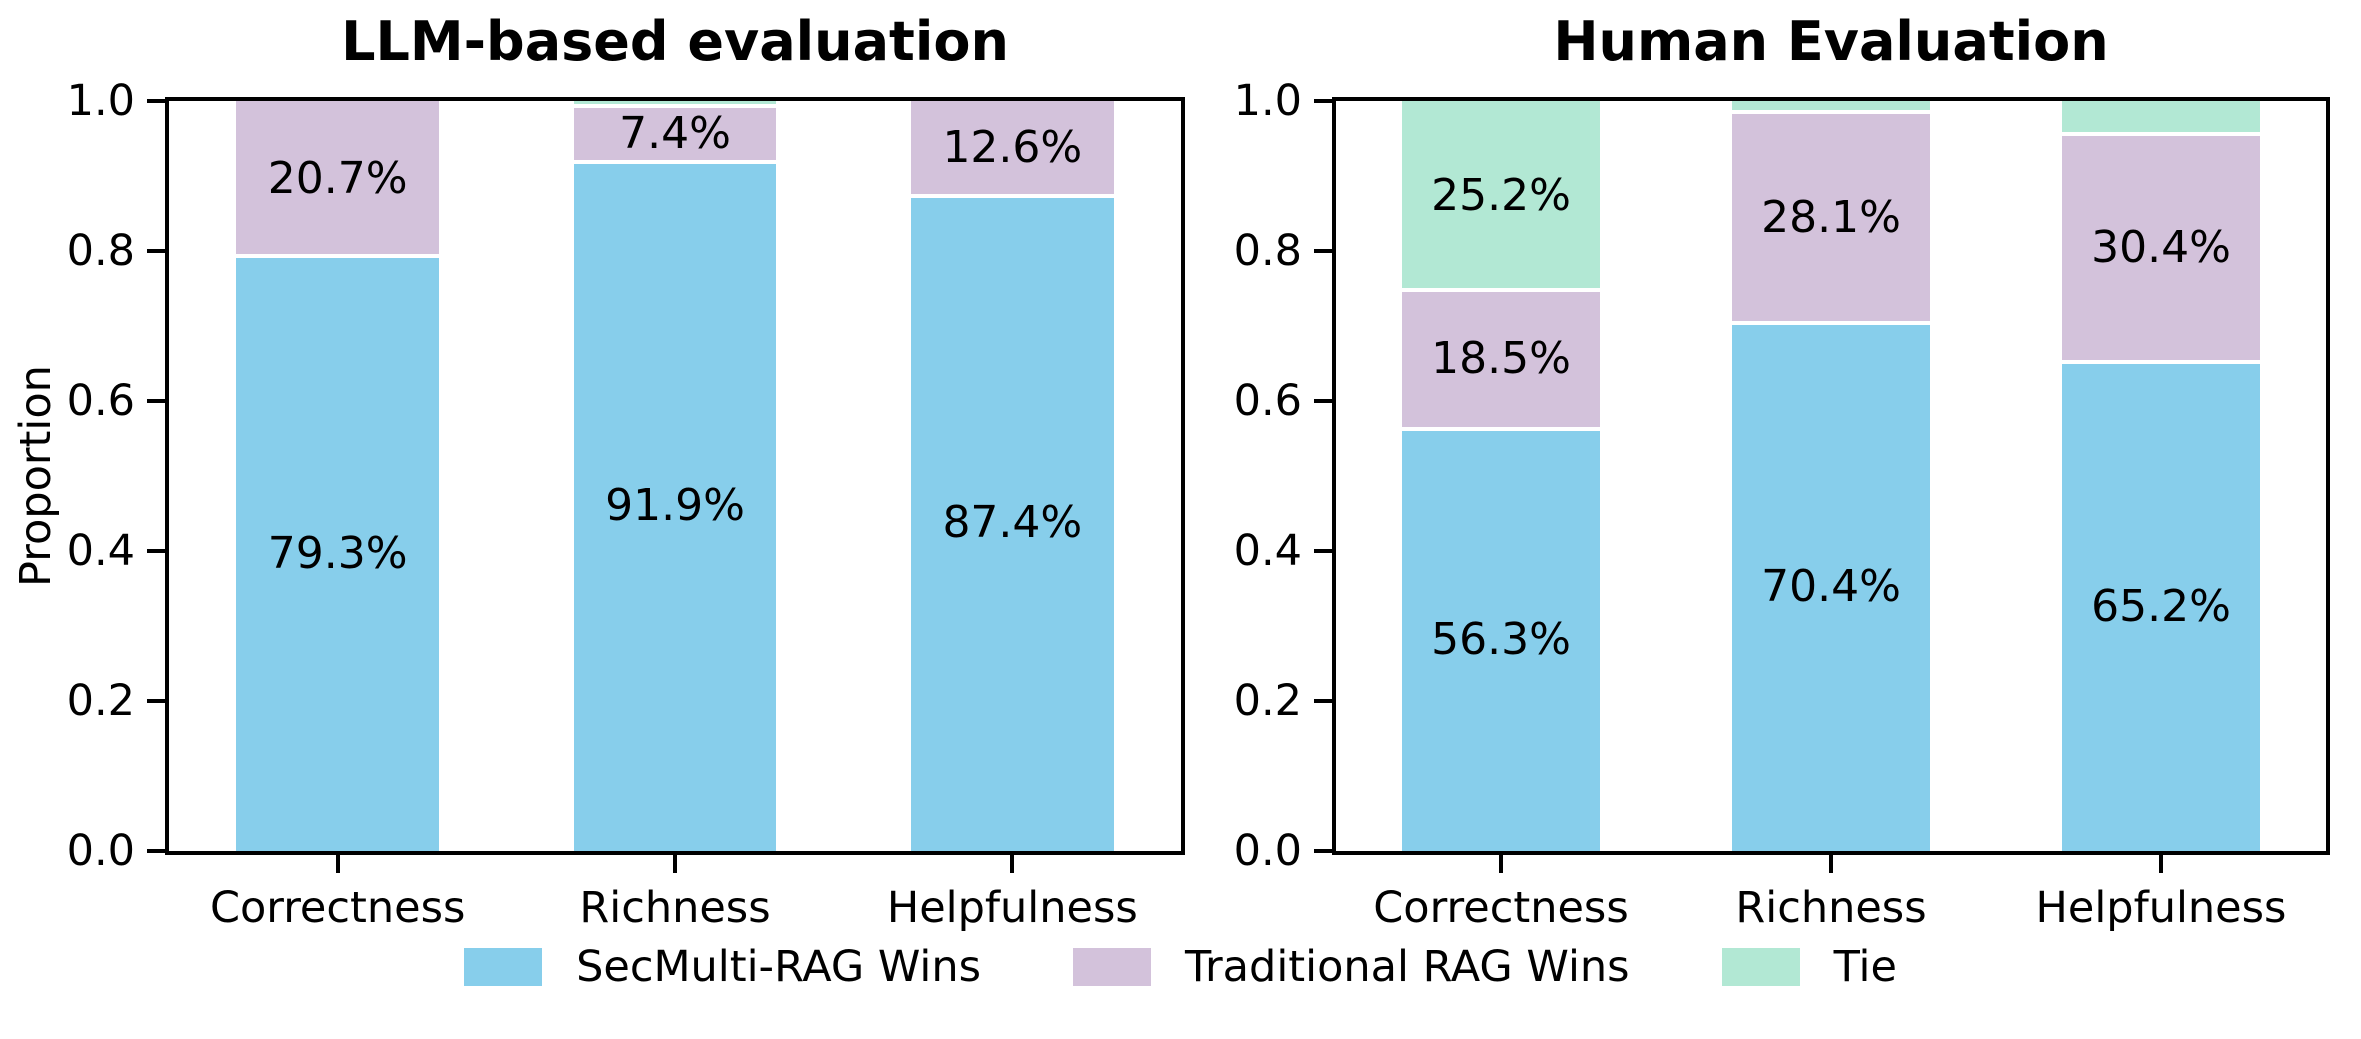  I want to click on bar-percent-label: 87.4%, so click(1012, 523).